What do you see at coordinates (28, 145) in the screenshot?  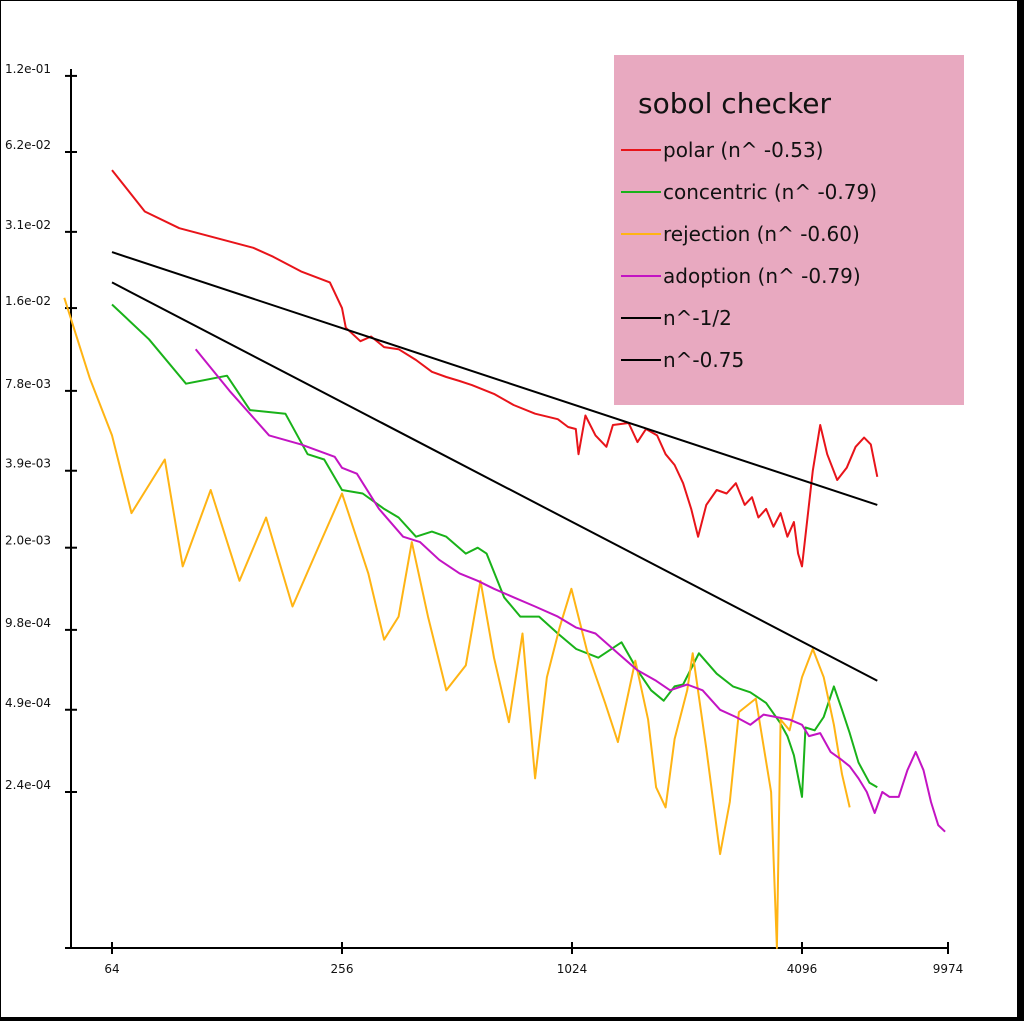 I see `y-tick-label: 6.2e-02` at bounding box center [28, 145].